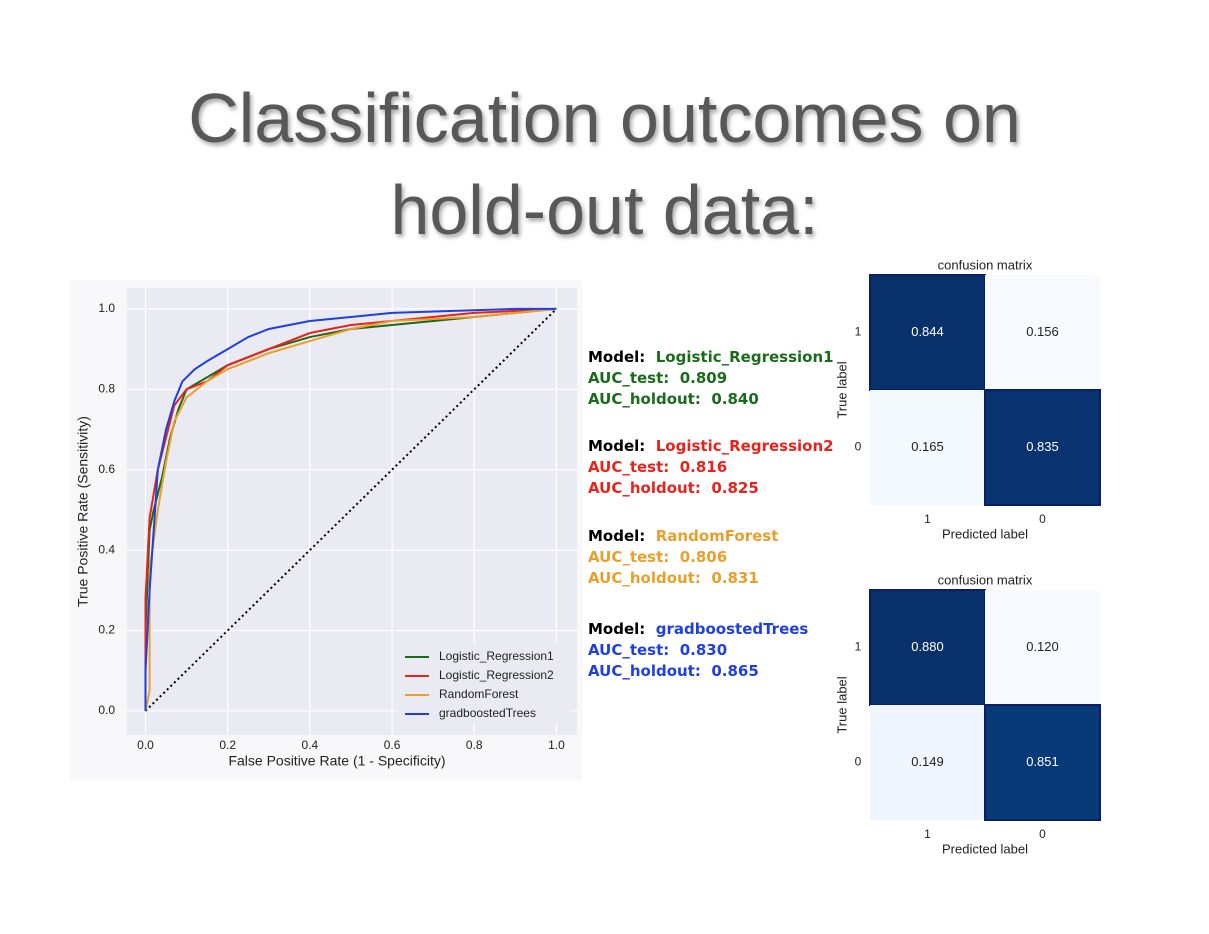  I want to click on y-tick-label: 0.6, so click(106, 469).